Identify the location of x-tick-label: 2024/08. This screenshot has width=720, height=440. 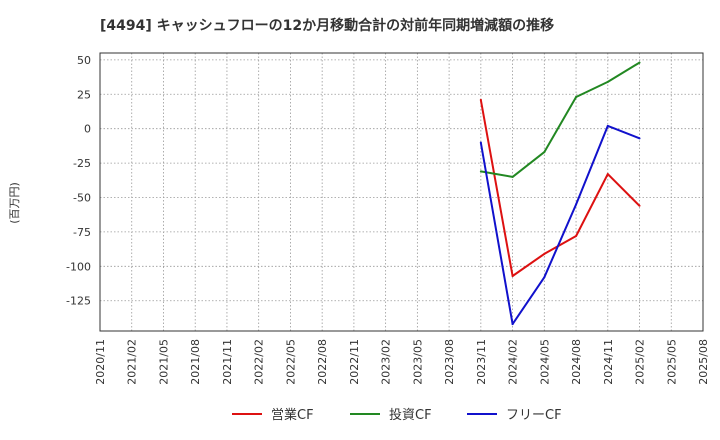
(576, 362).